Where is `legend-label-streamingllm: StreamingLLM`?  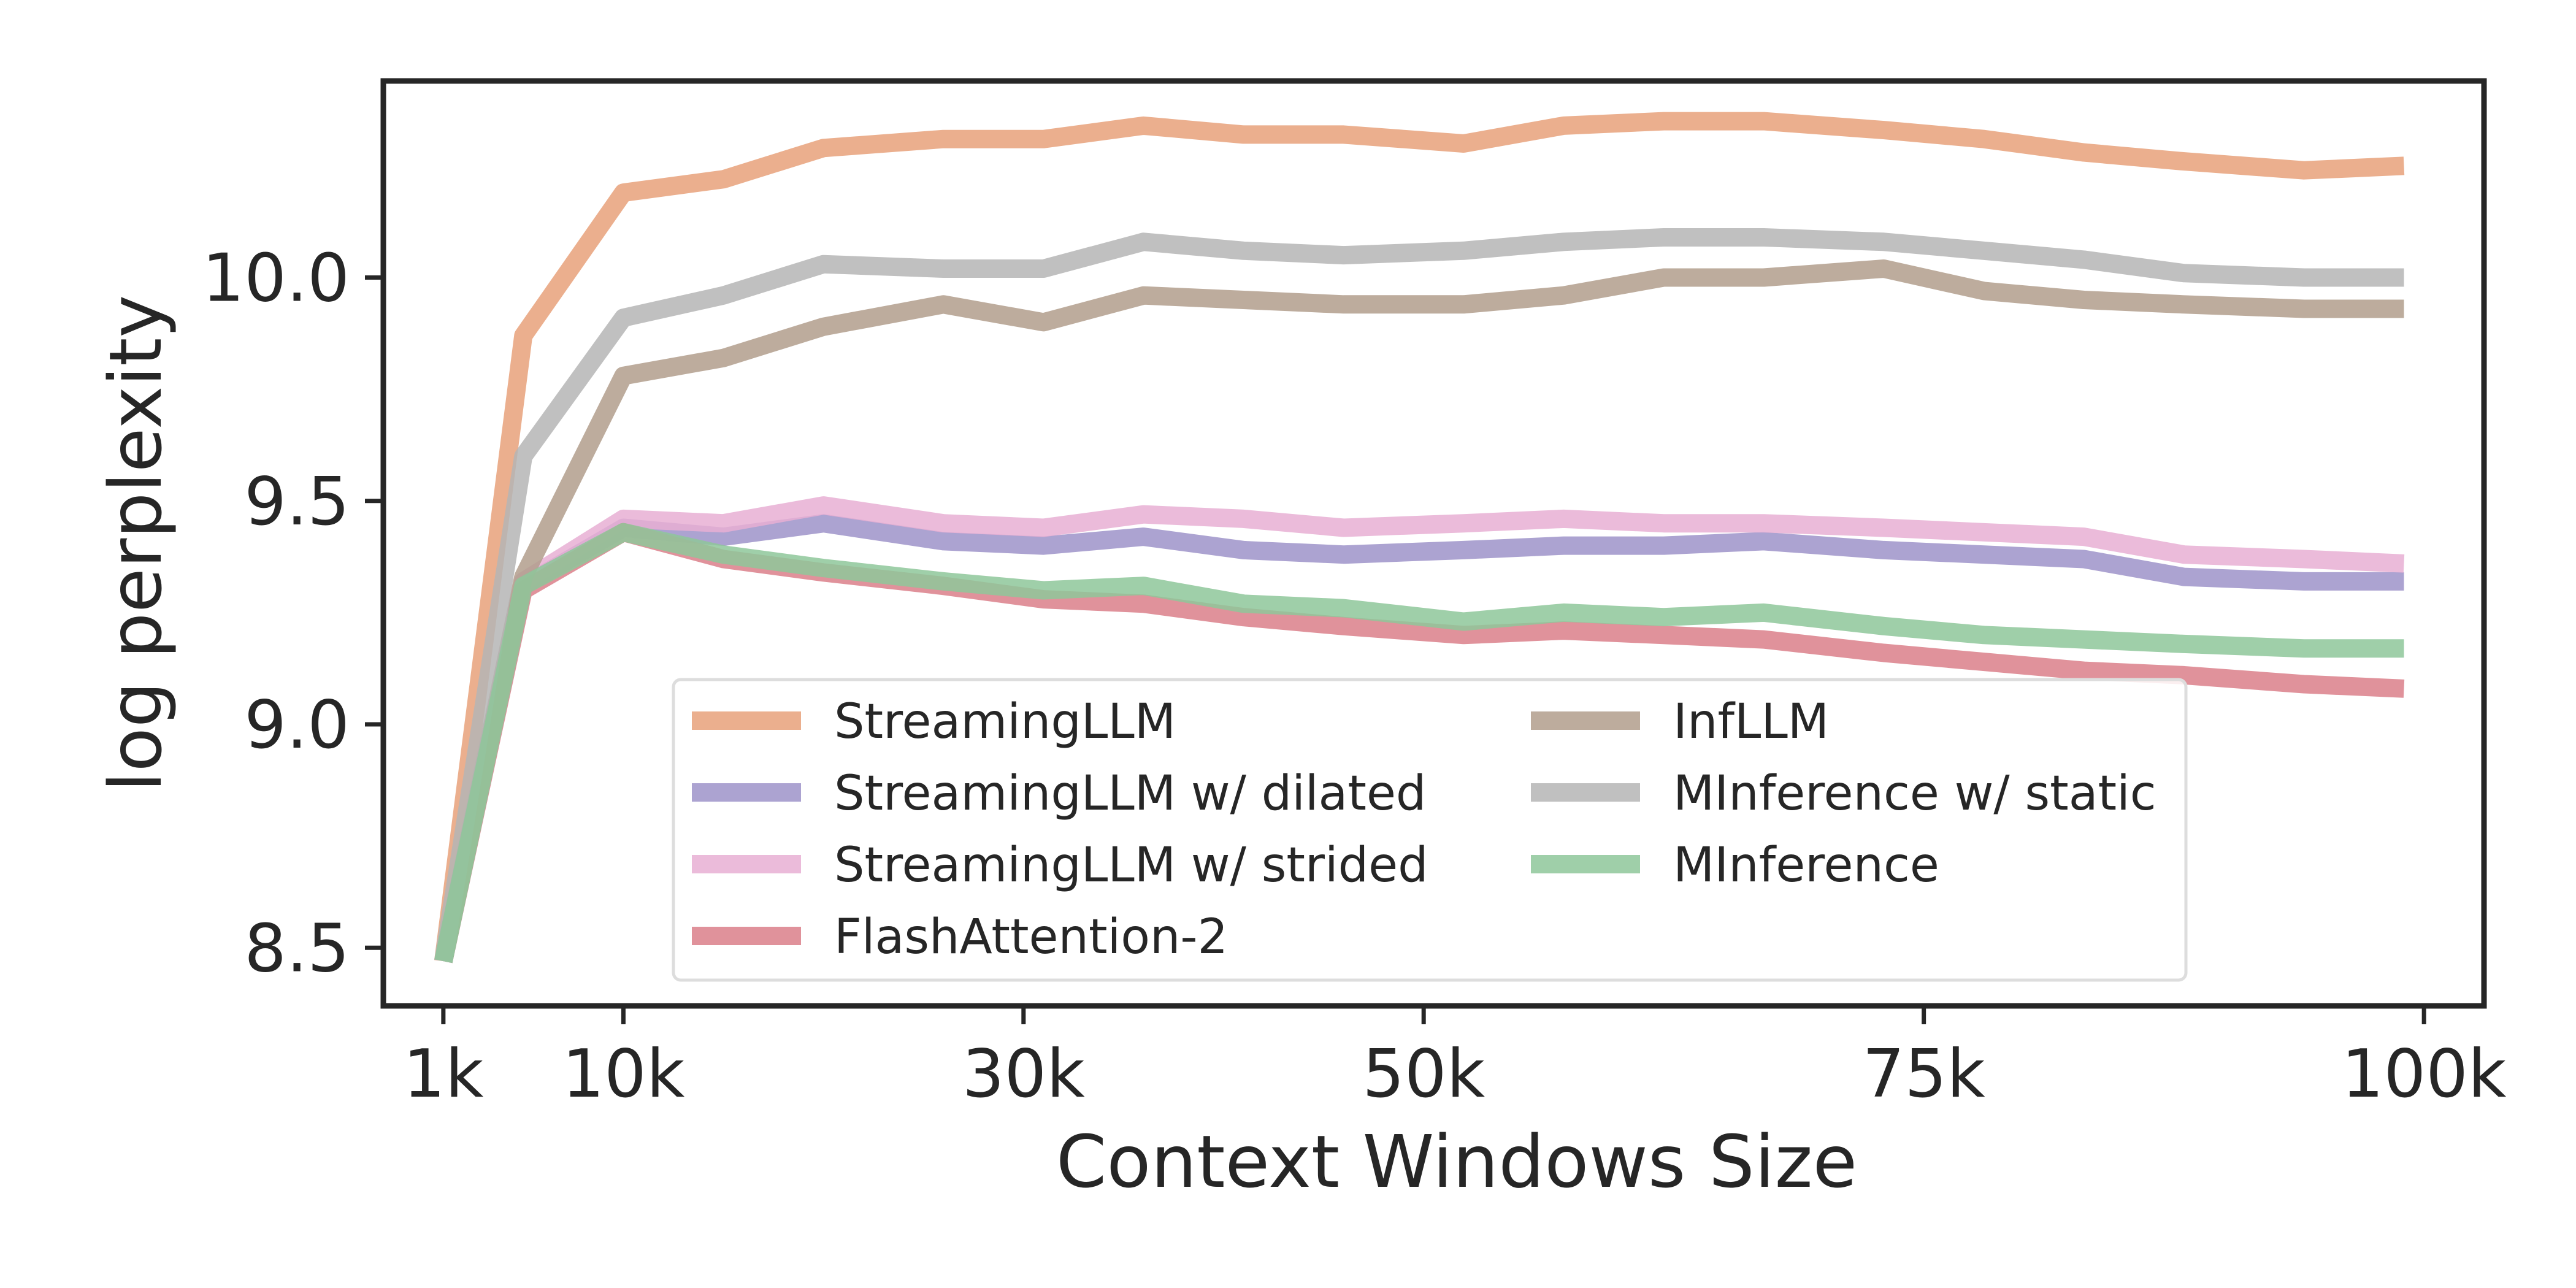 legend-label-streamingllm: StreamingLLM is located at coordinates (1005, 721).